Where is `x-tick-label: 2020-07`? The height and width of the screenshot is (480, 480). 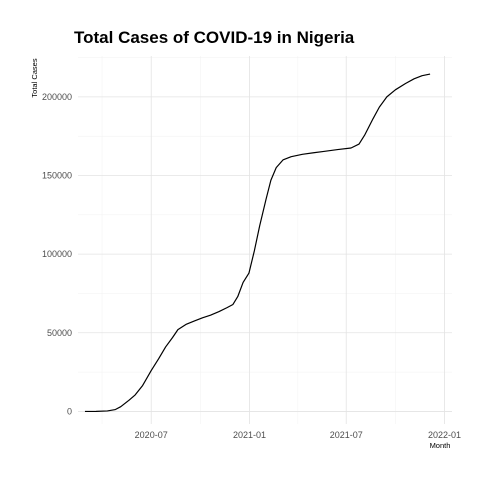
x-tick-label: 2020-07 is located at coordinates (151, 435).